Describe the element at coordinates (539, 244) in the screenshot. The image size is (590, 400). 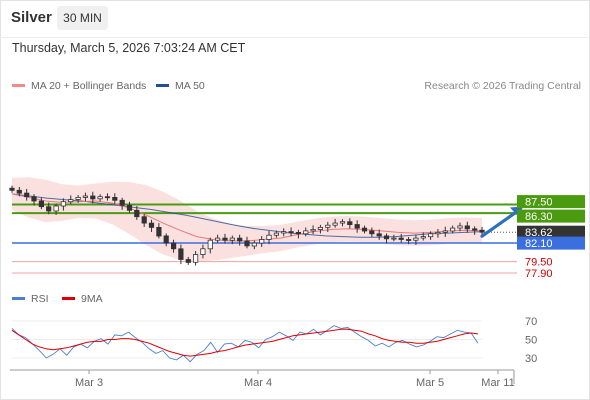
I see `price-tag-label: 82.10` at that location.